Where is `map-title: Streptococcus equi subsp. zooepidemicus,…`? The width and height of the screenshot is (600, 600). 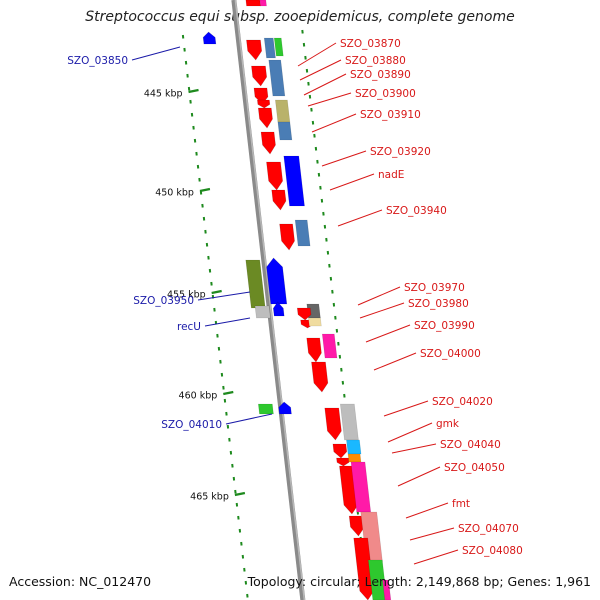
map-title: Streptococcus equi subsp. zooepidemicus,… is located at coordinates (300, 17).